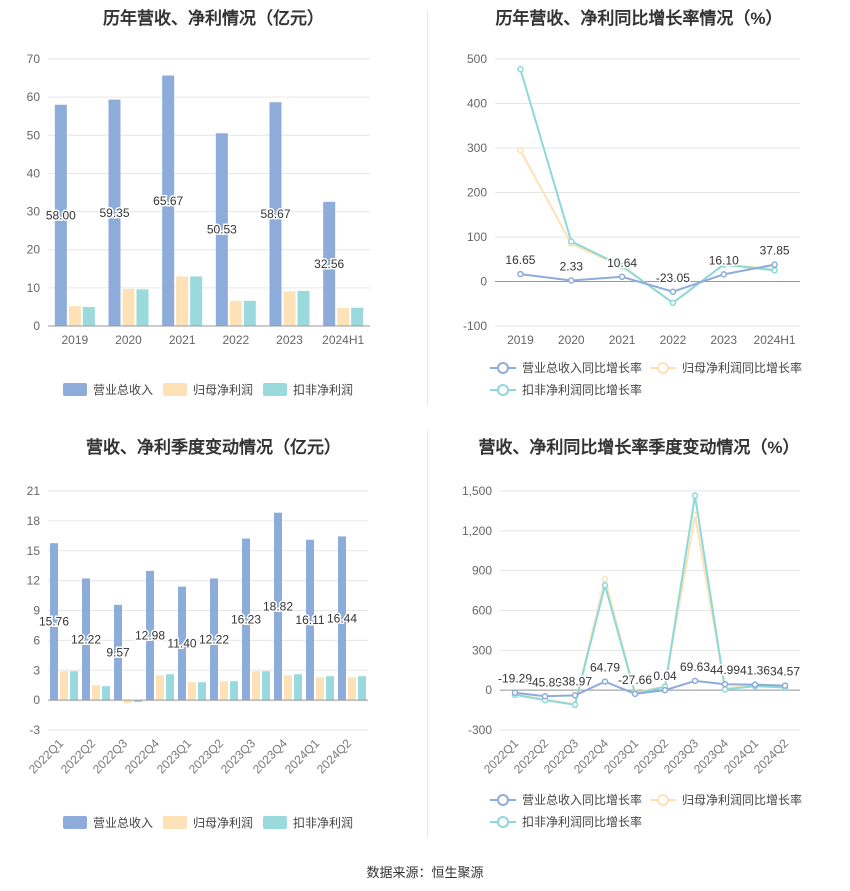  What do you see at coordinates (695, 667) in the screenshot?
I see `data-label: 69.63` at bounding box center [695, 667].